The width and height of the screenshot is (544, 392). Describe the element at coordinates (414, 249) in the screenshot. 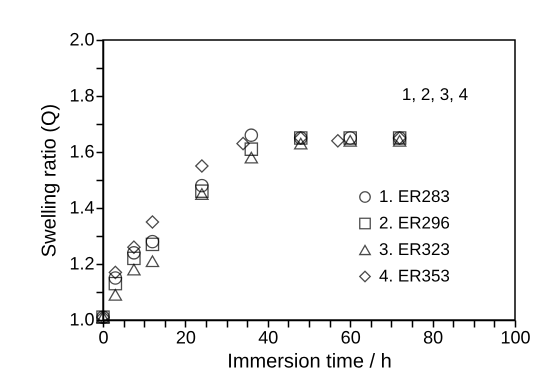

I see `legend-label: 3. ER323` at that location.